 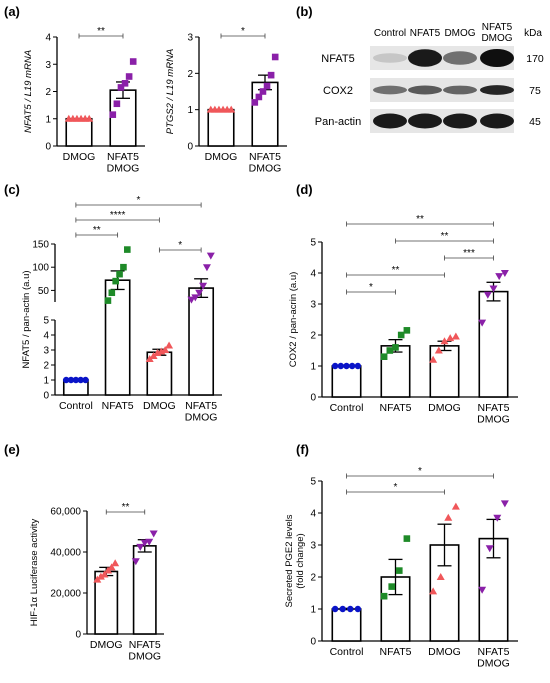 I want to click on f-y-tick-label: 0, so click(x=313, y=642).